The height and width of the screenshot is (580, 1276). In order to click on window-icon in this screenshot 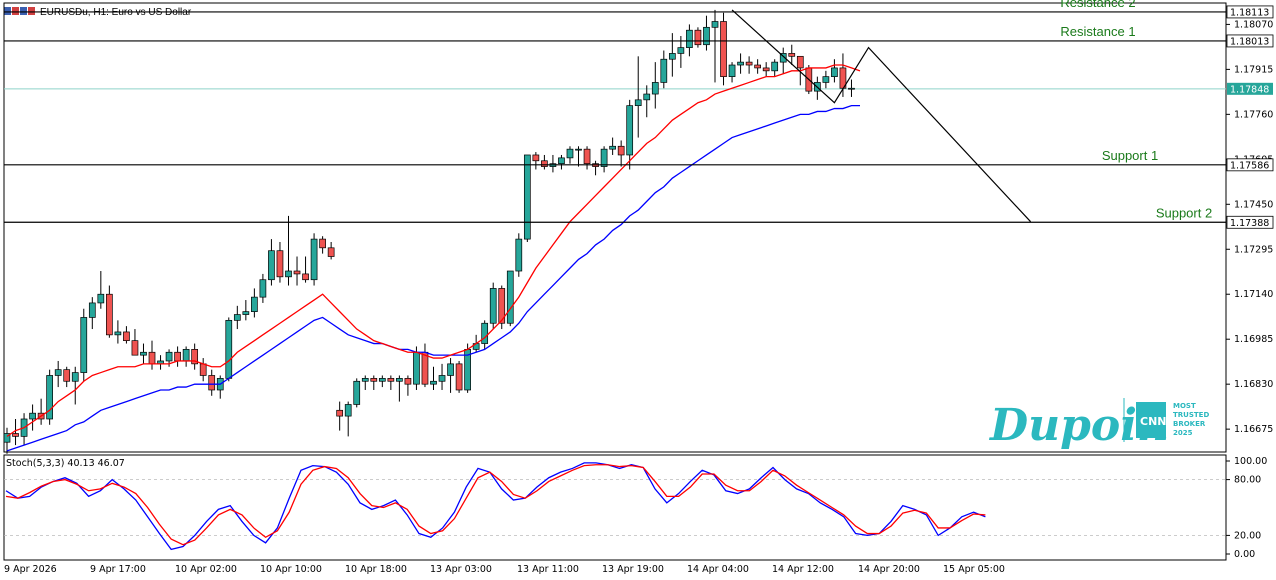, I will do `click(19, 11)`.